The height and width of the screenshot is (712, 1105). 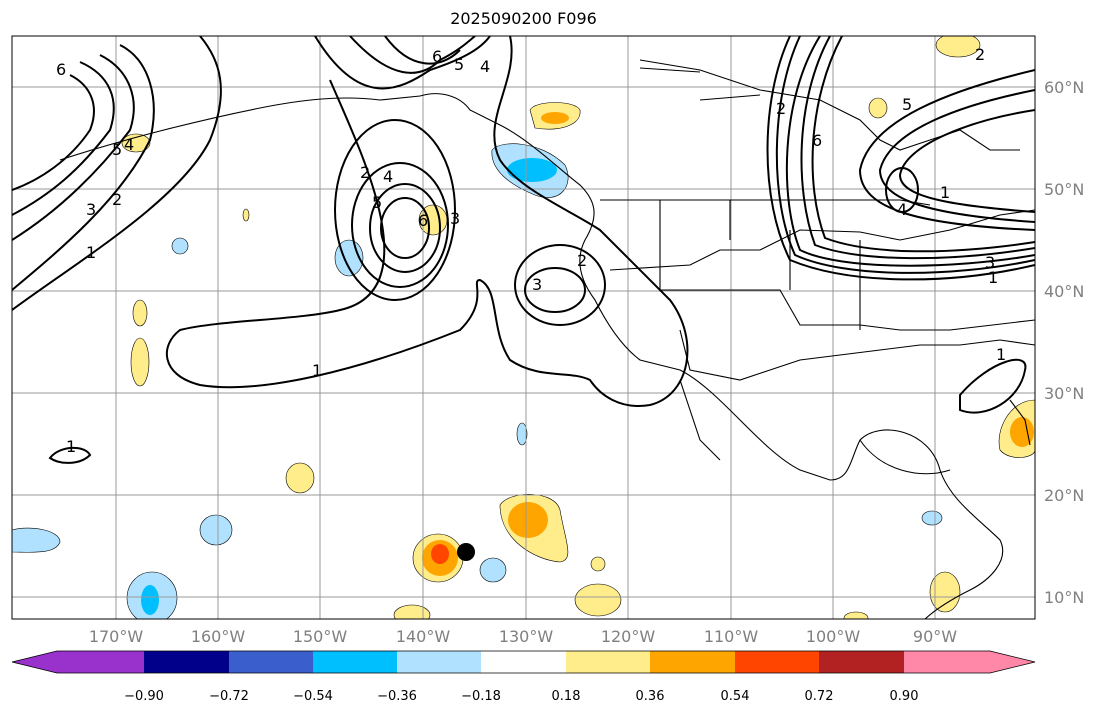 I want to click on svg-text: 90°W, so click(x=935, y=636).